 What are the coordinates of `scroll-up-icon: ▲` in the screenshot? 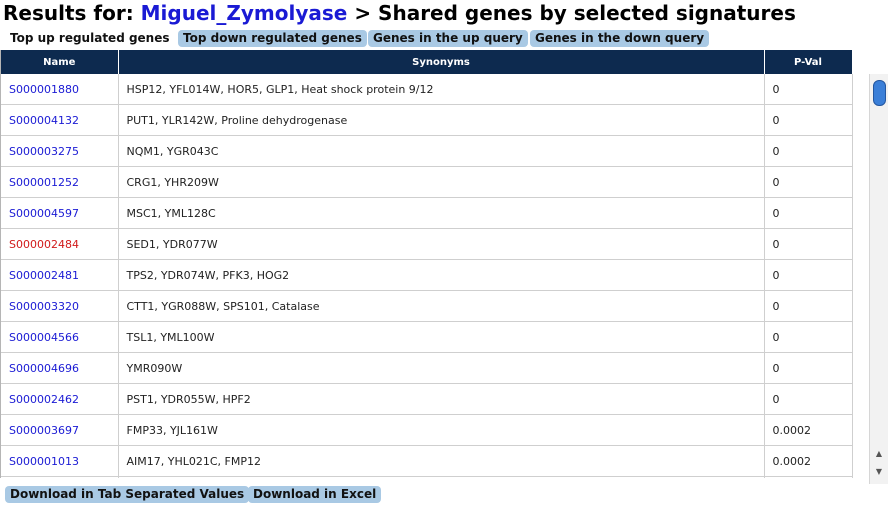 It's located at (879, 453).